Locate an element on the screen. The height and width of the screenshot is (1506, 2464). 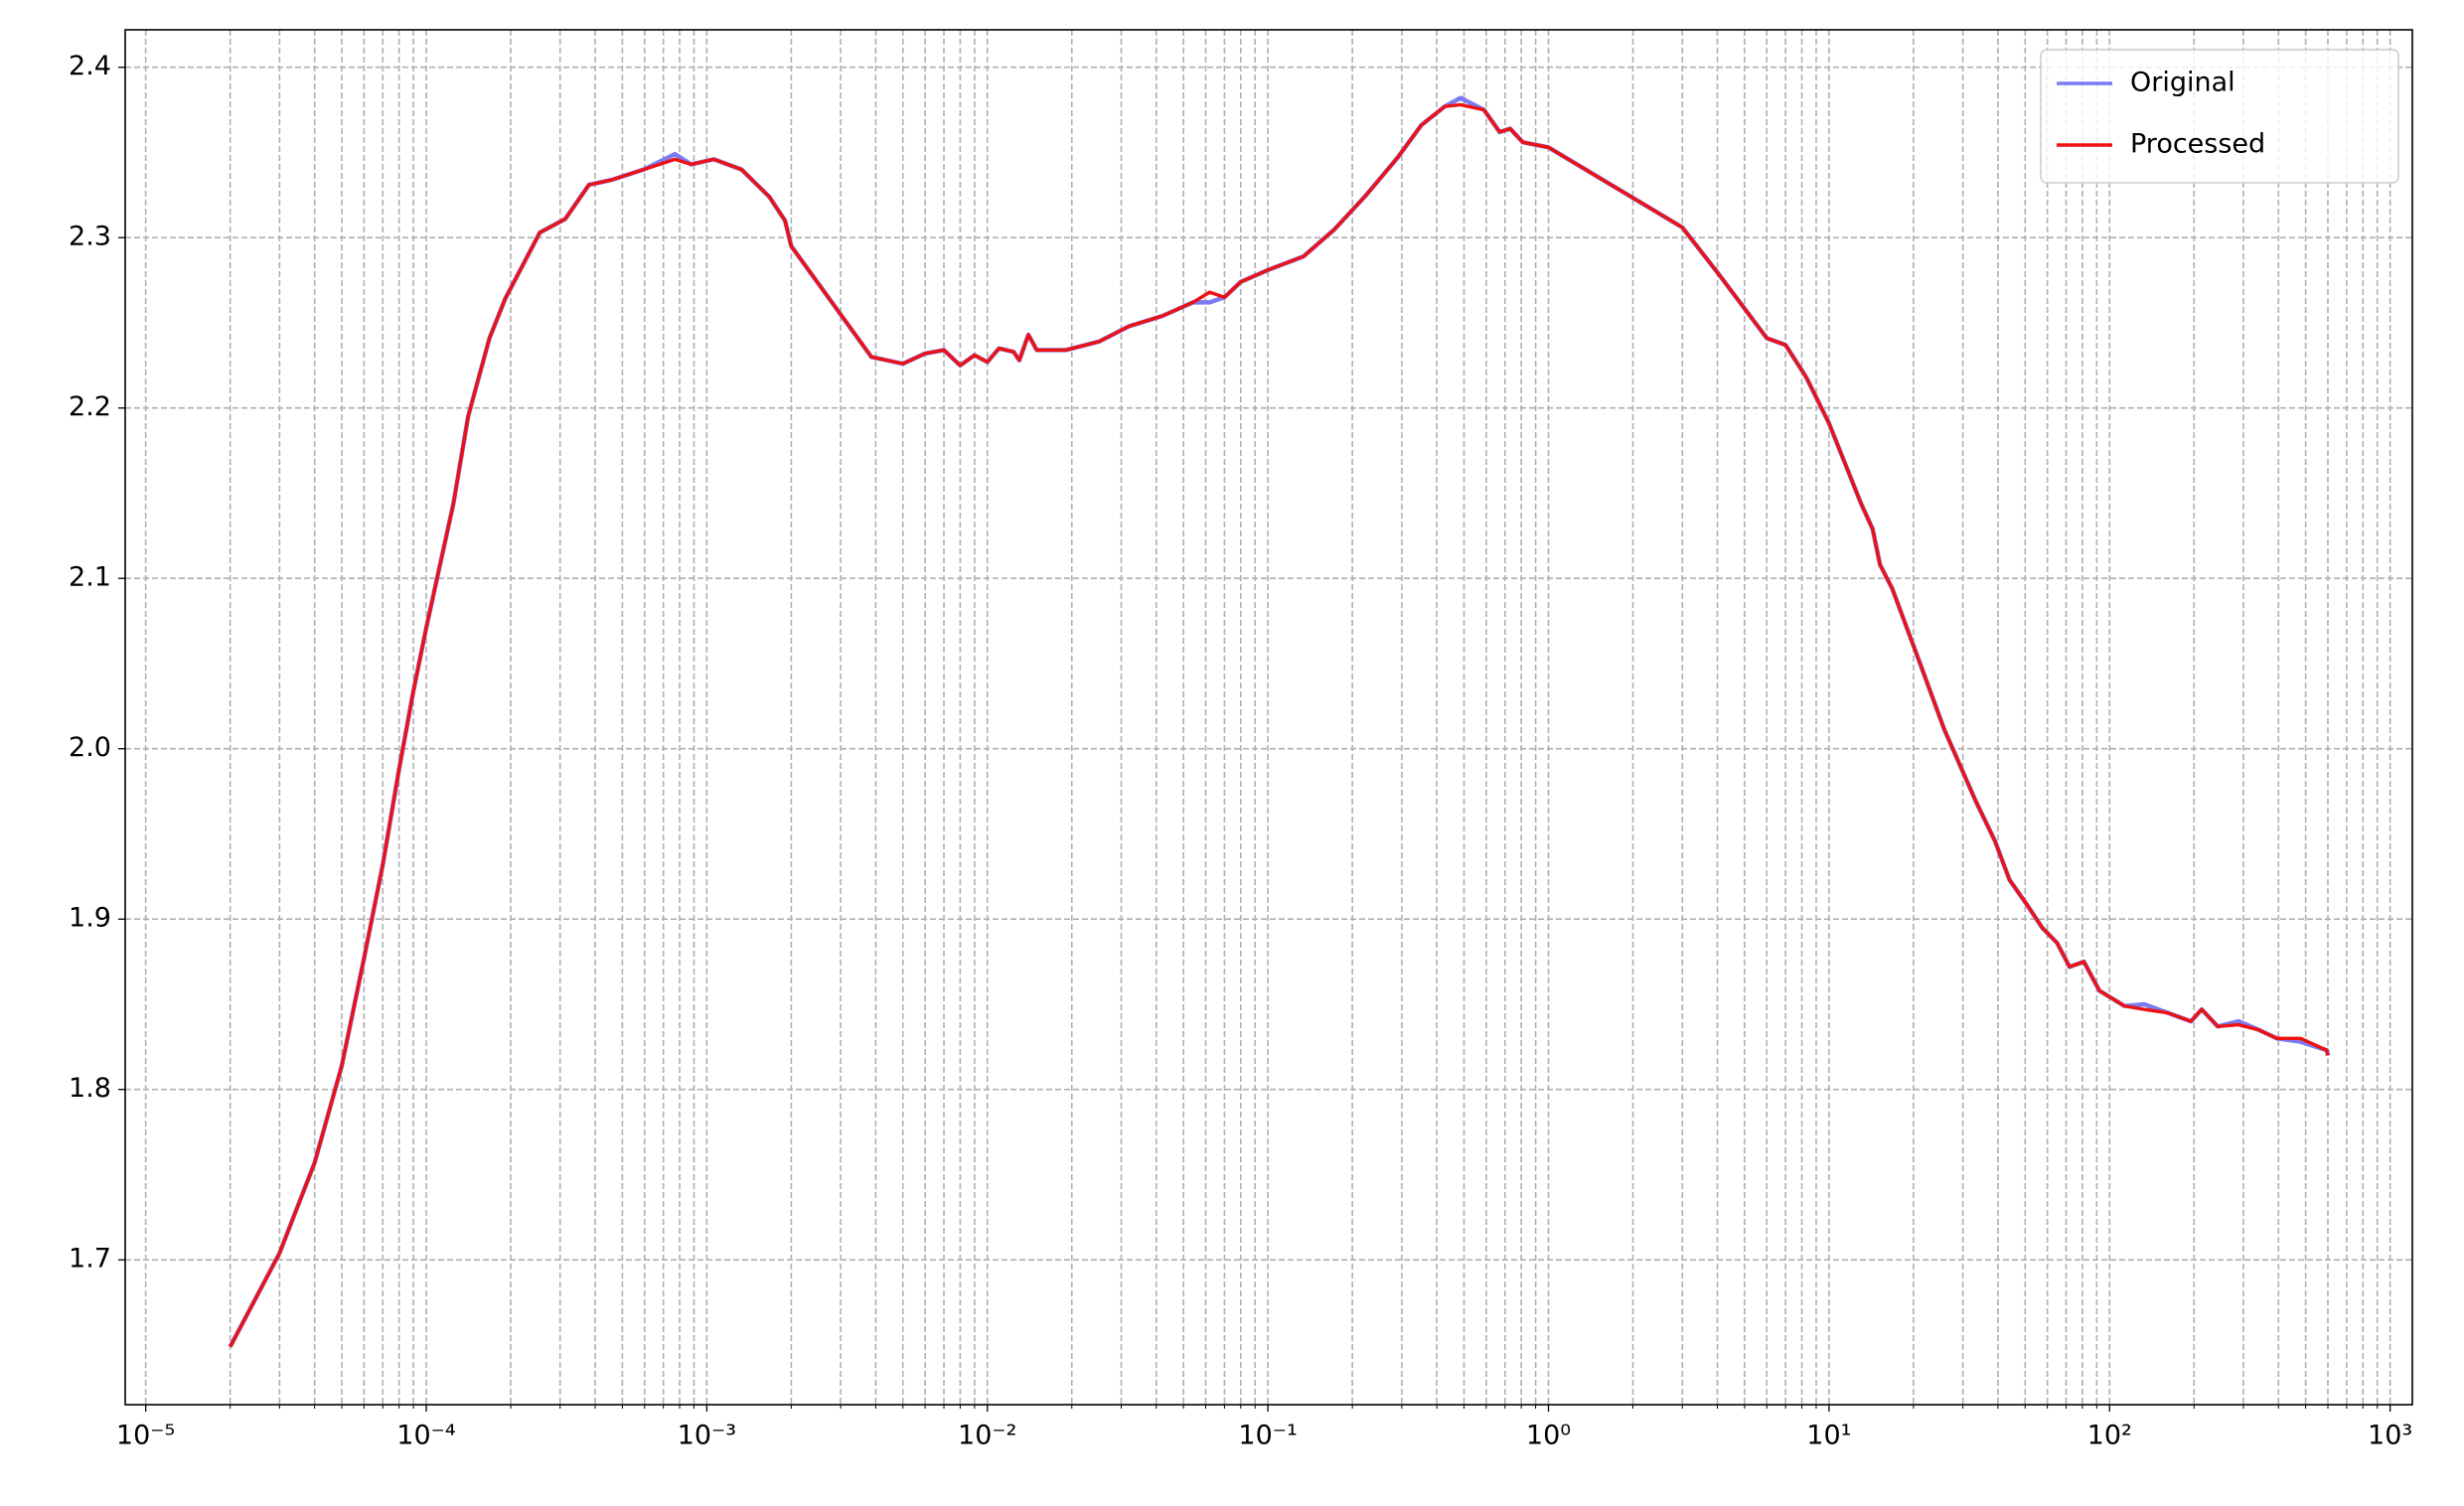
x-tick-label: 10³ is located at coordinates (2390, 1436).